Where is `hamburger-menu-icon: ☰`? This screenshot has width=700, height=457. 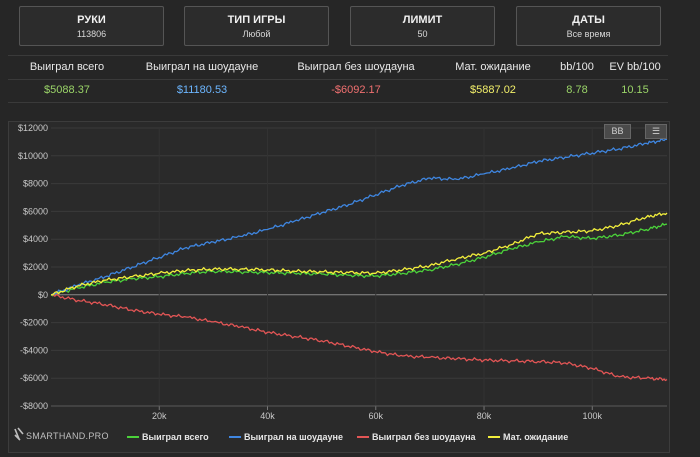 hamburger-menu-icon: ☰ is located at coordinates (656, 131).